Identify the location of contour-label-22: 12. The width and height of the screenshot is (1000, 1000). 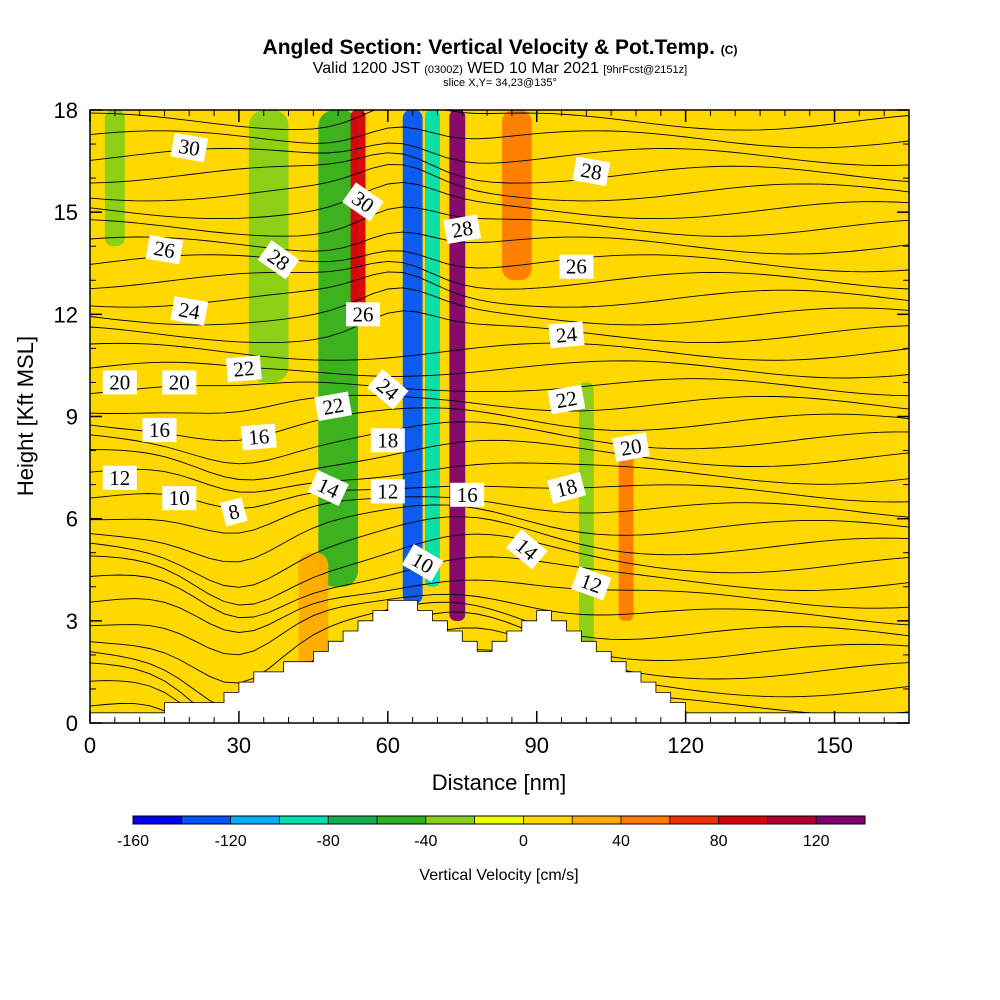
(387, 491).